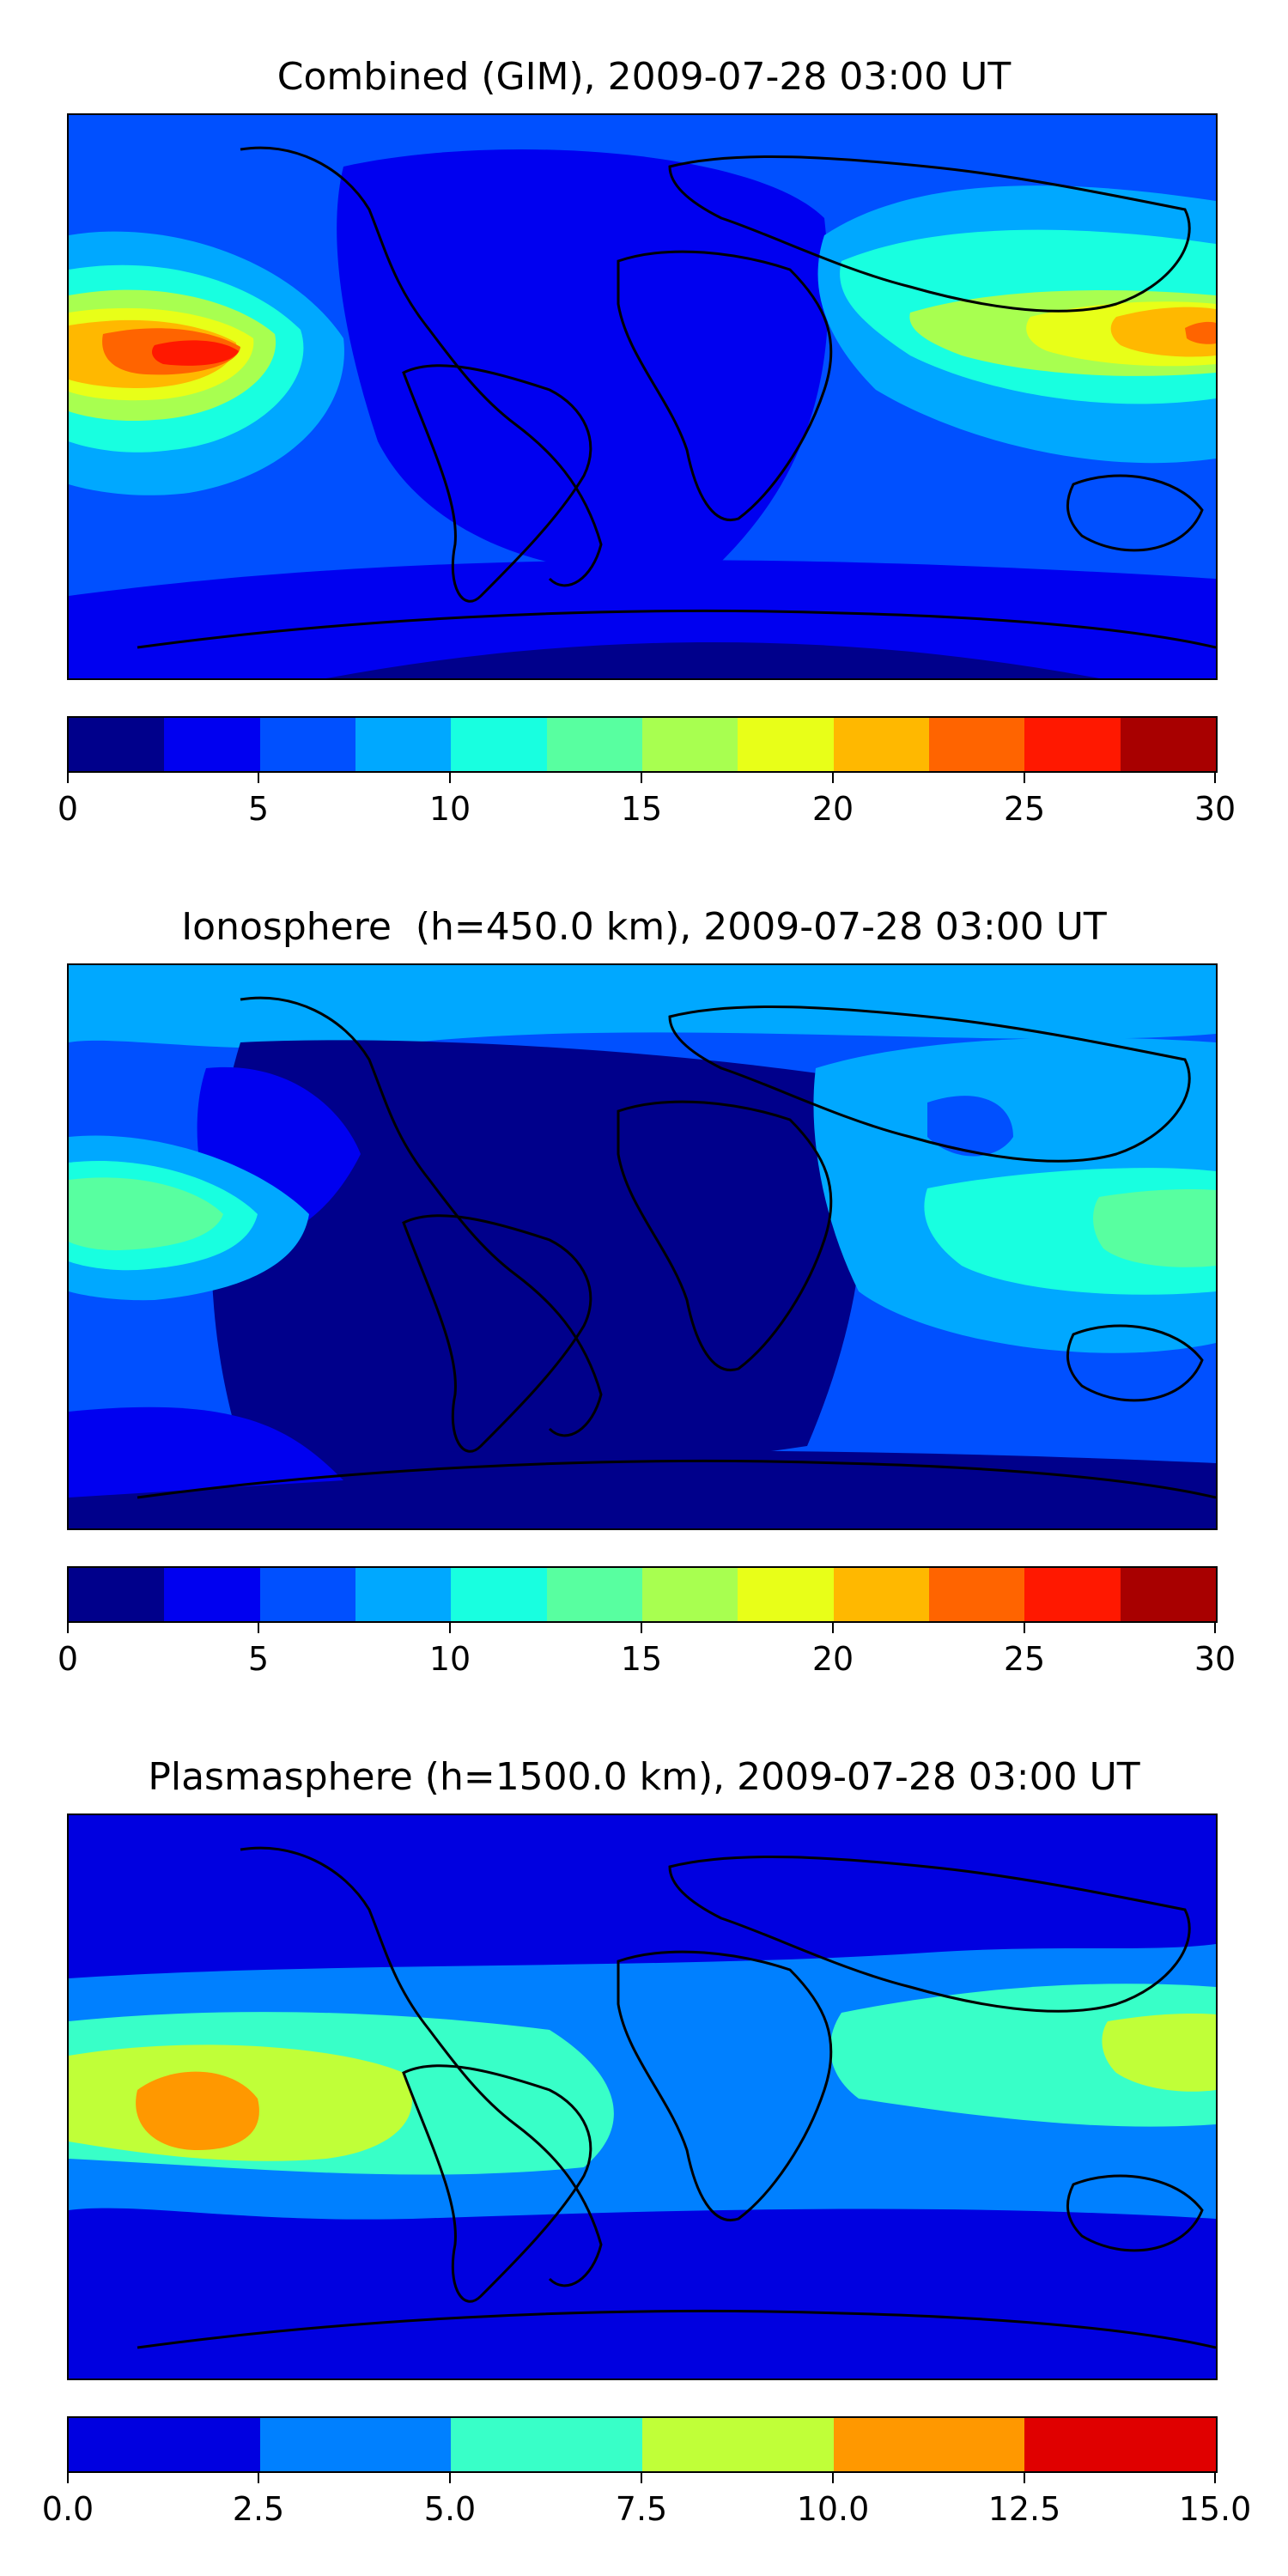 Image resolution: width=1288 pixels, height=2576 pixels. I want to click on tick-label: 7.5, so click(641, 2509).